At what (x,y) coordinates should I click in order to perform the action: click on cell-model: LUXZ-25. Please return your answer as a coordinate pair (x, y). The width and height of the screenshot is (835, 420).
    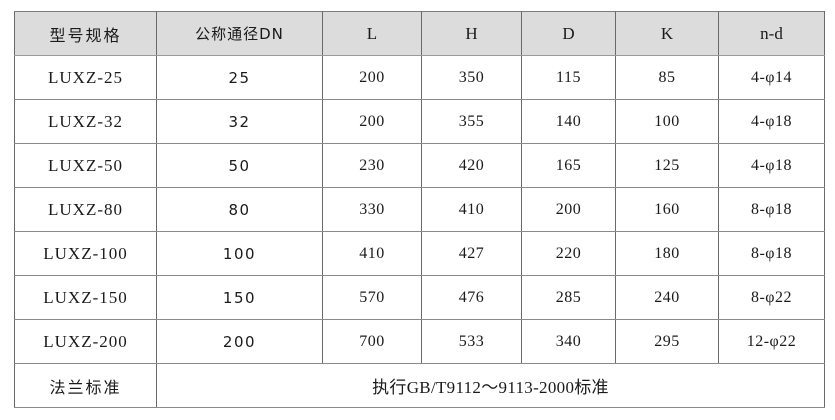
    Looking at the image, I should click on (85, 77).